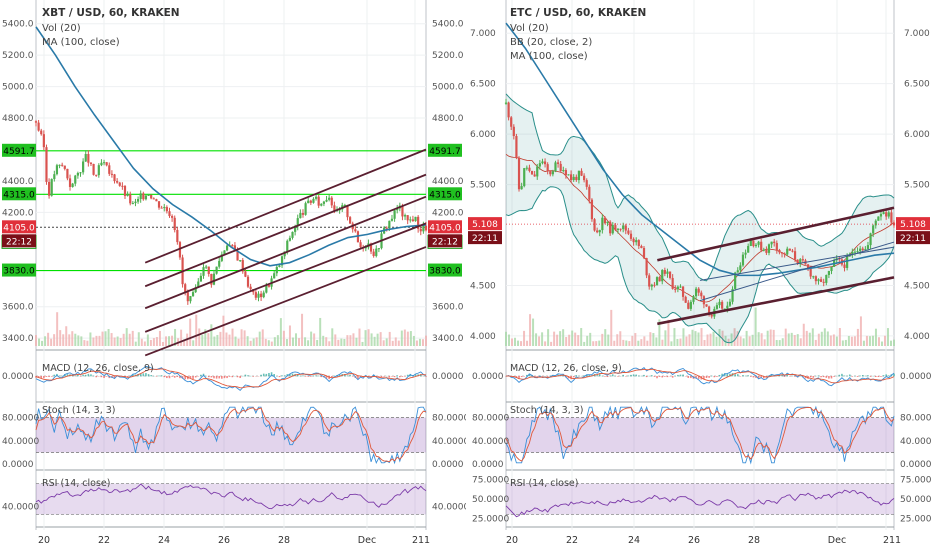 Image resolution: width=932 pixels, height=550 pixels. Describe the element at coordinates (164, 540) in the screenshot. I see `x-date-label: 24` at that location.